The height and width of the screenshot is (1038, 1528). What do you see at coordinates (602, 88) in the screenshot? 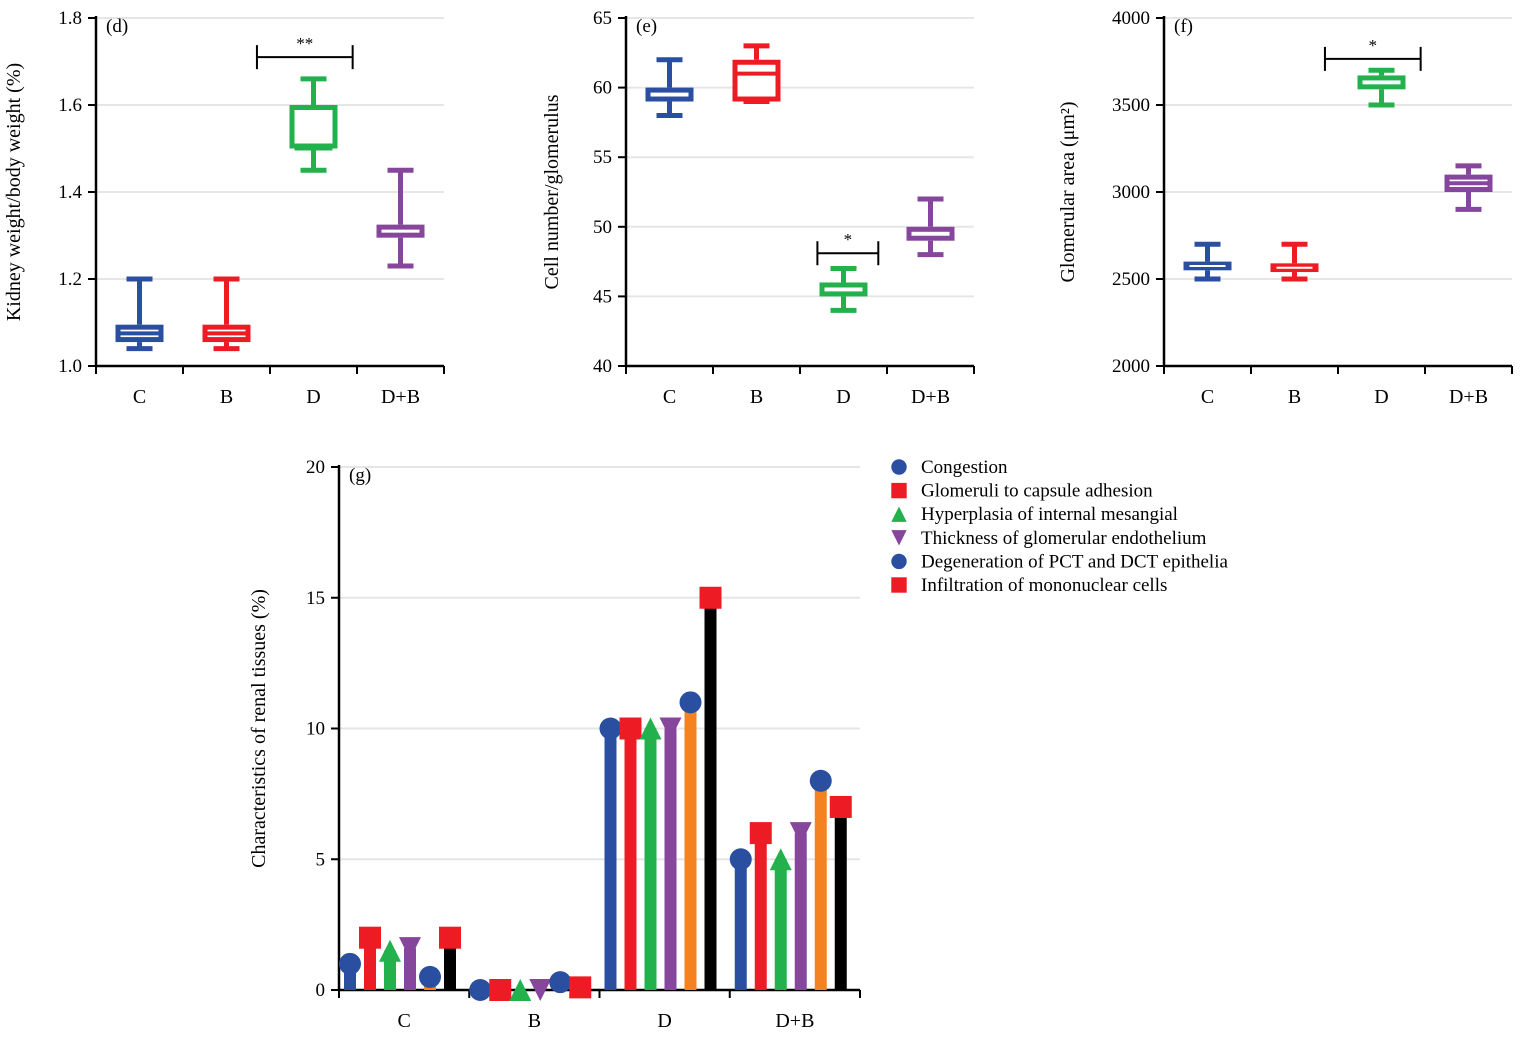
I see `y-tick-label: 60` at bounding box center [602, 88].